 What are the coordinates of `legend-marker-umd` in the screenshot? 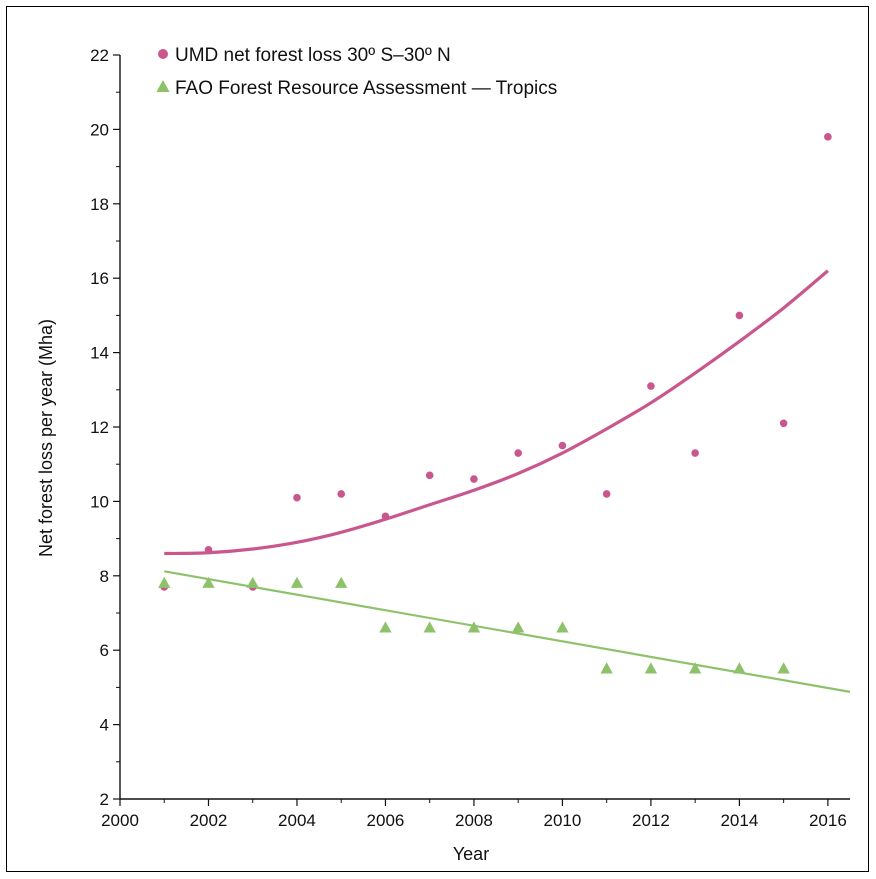 It's located at (163, 54).